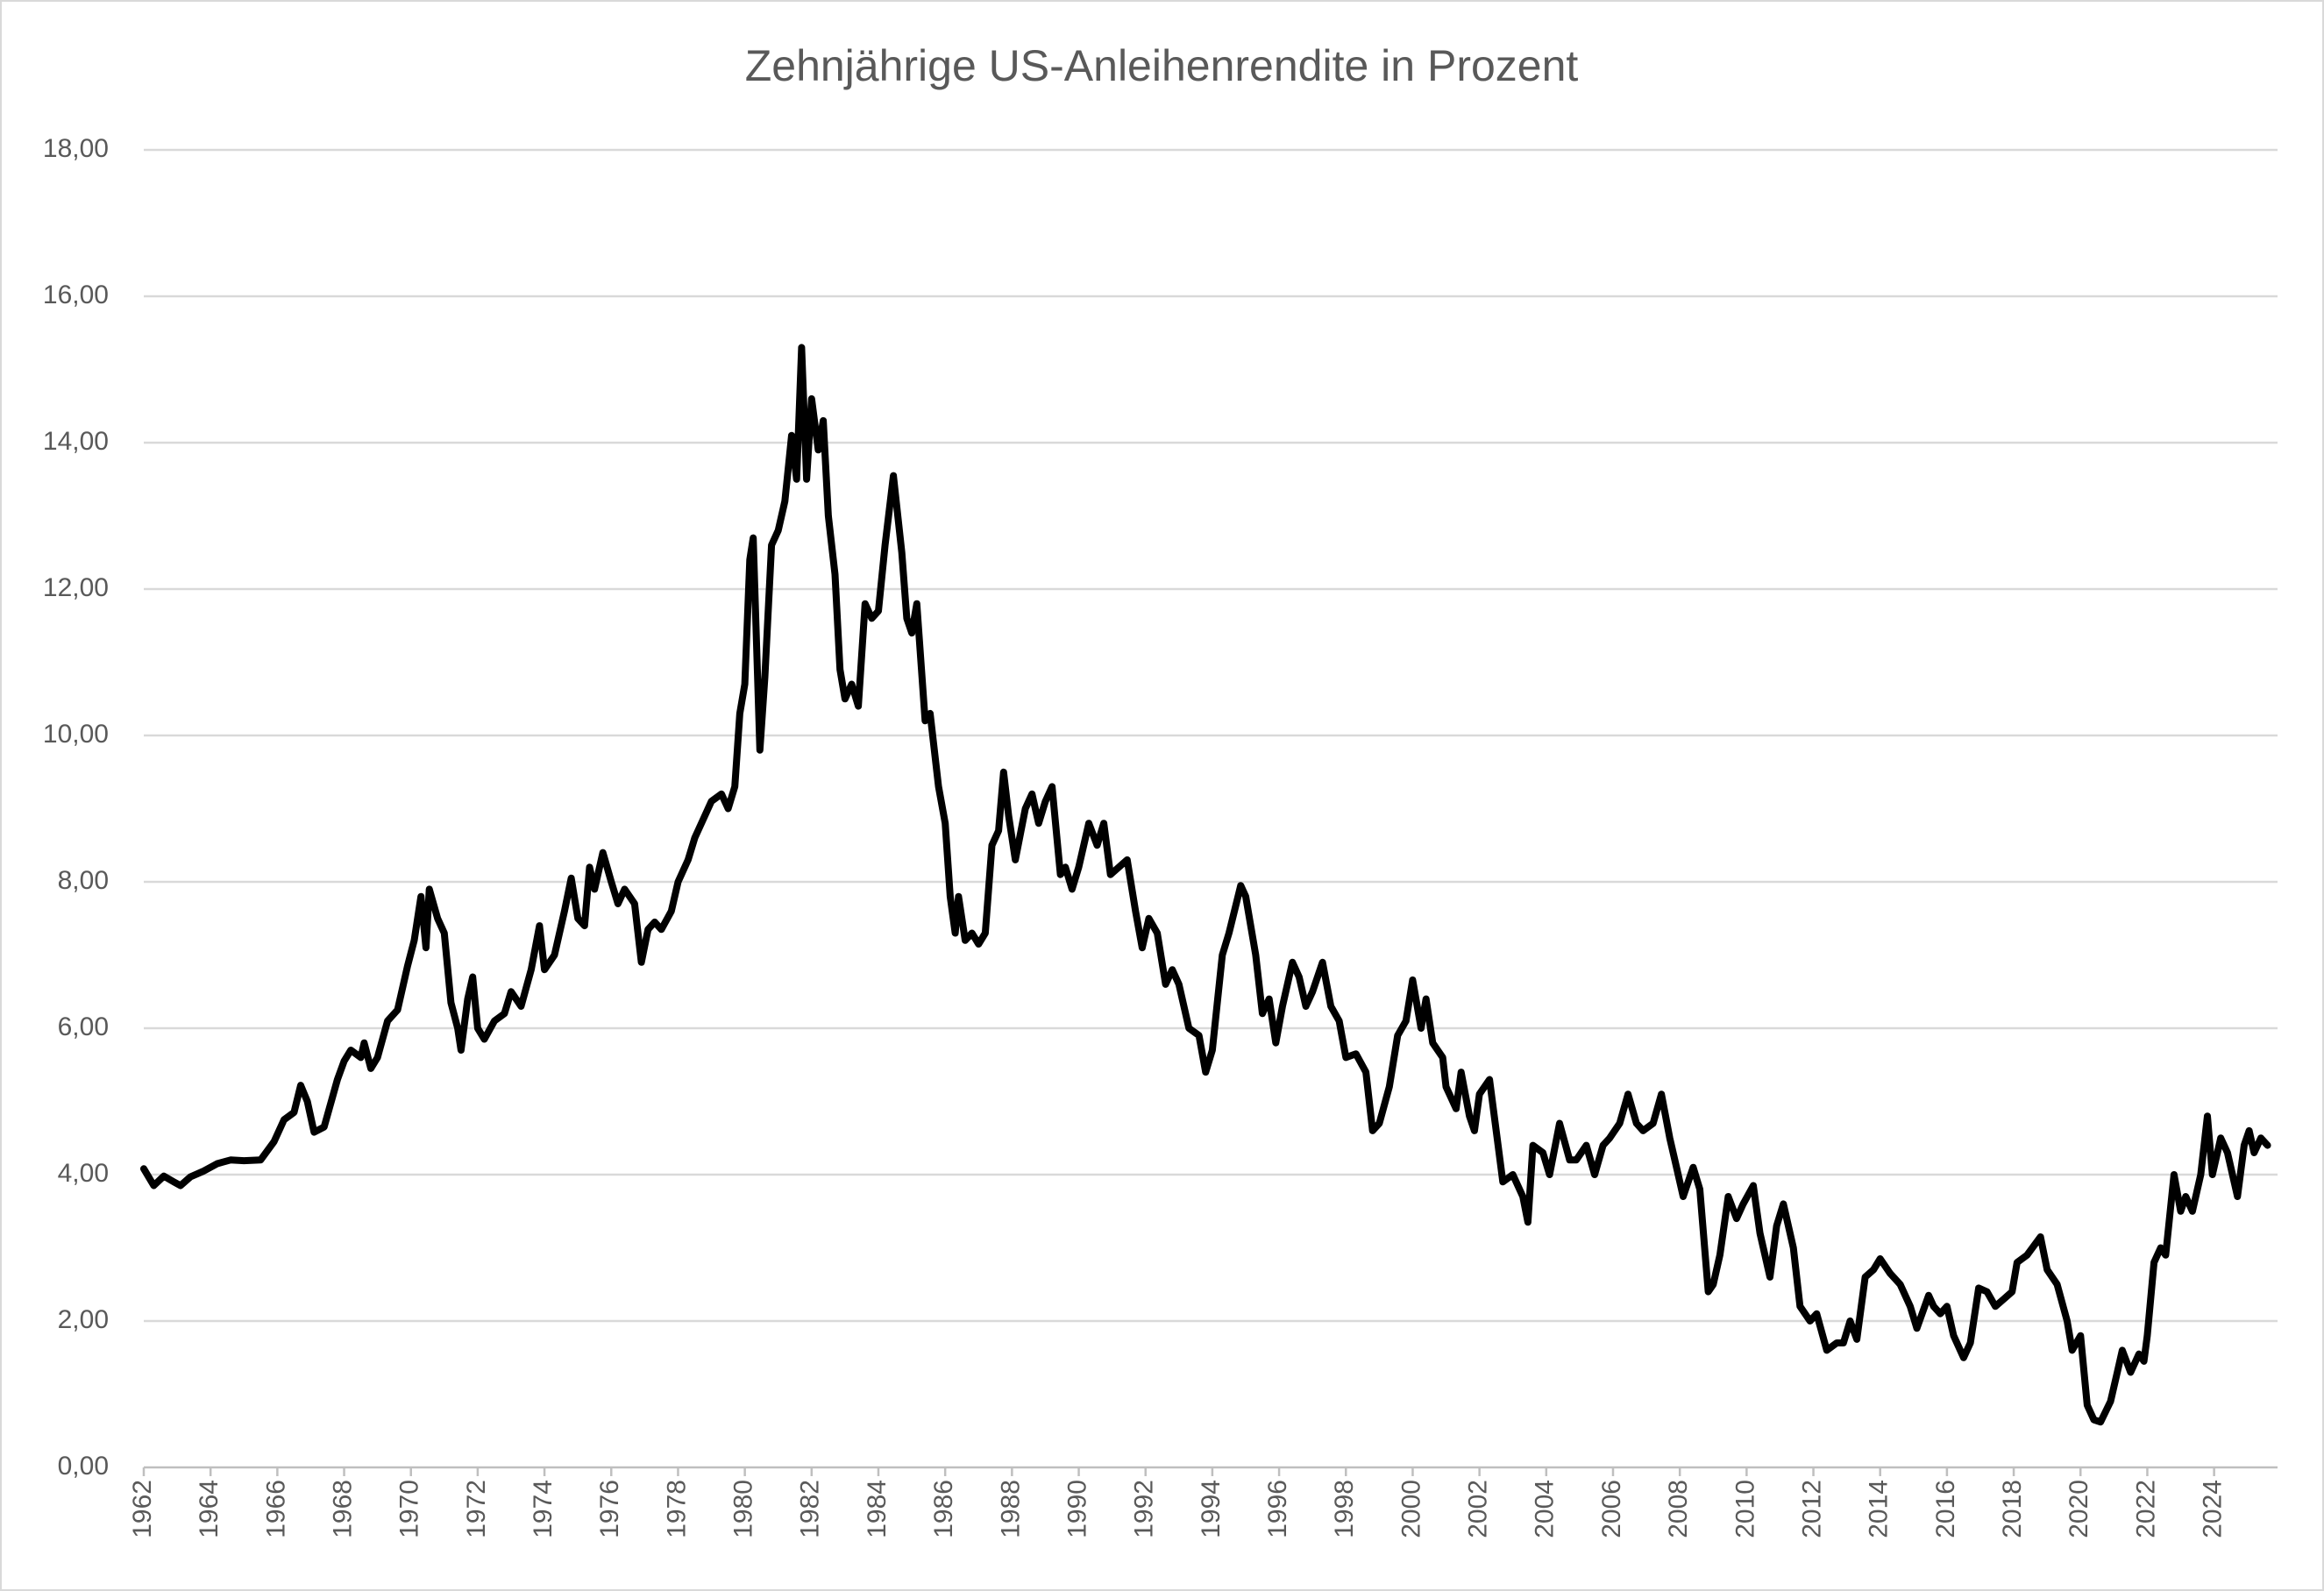  What do you see at coordinates (76, 734) in the screenshot?
I see `y-tick-label: 10,00` at bounding box center [76, 734].